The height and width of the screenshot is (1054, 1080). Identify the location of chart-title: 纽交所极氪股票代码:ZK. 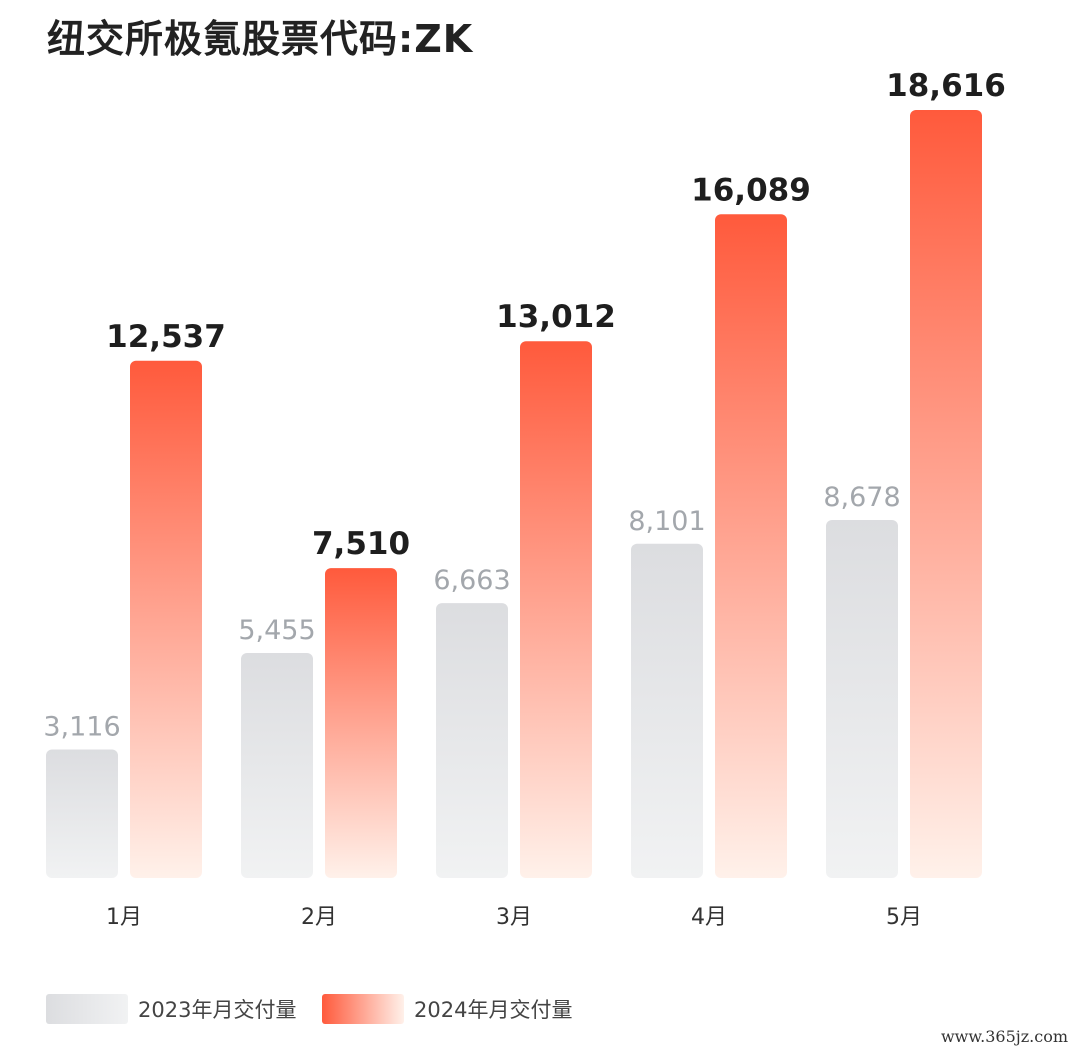
(260, 39).